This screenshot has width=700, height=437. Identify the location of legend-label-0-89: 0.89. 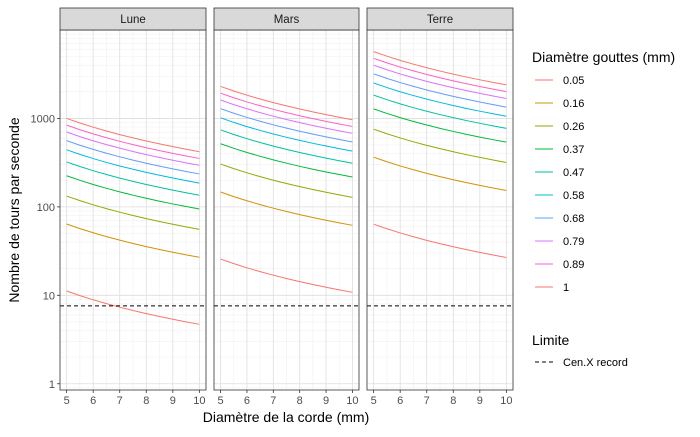
(573, 265).